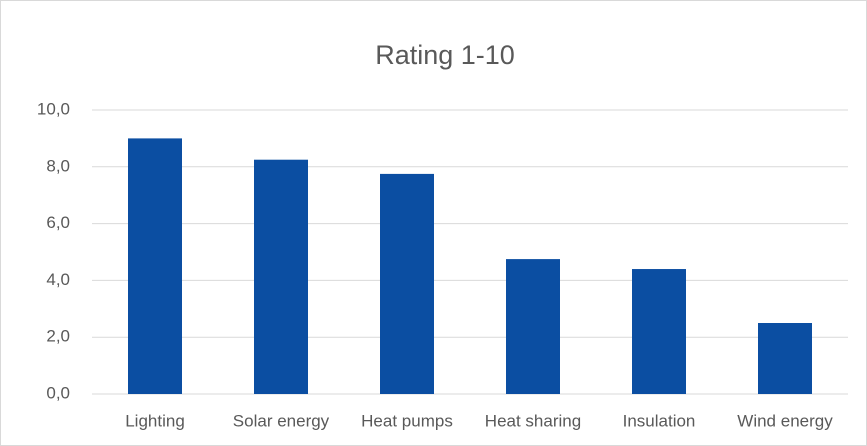  I want to click on x-tick-label: Wind energy, so click(785, 420).